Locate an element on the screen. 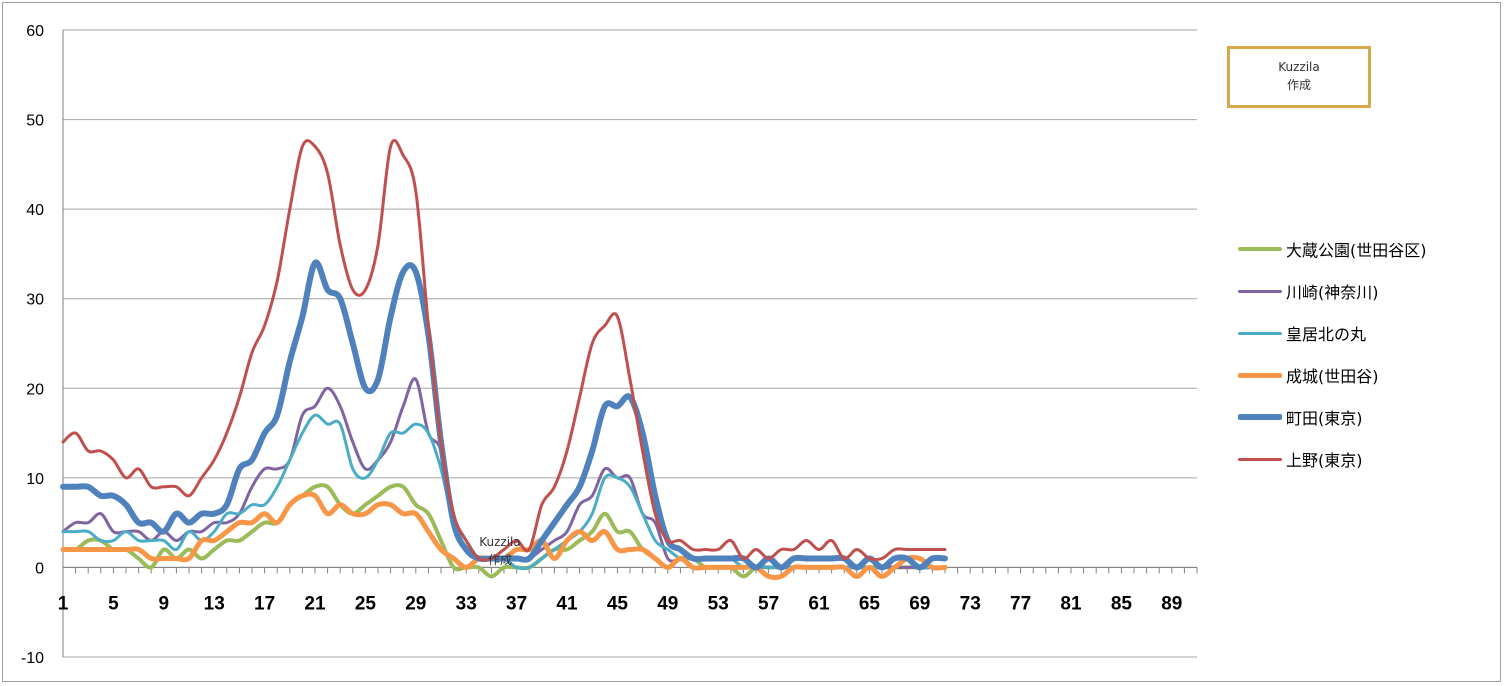 This screenshot has width=1505, height=686. x-tick-label: 33 is located at coordinates (466, 603).